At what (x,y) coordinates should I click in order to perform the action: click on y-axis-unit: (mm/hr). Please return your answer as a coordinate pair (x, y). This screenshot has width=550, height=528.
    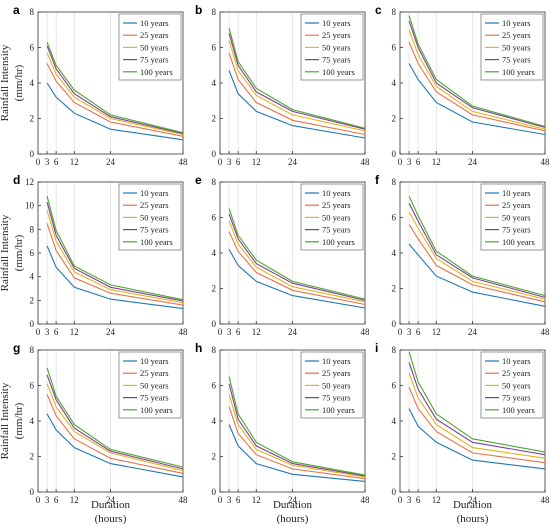
    Looking at the image, I should click on (19, 82).